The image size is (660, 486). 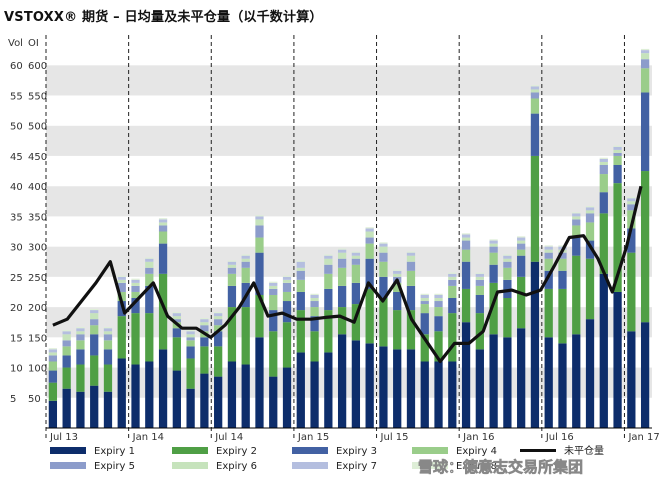 What do you see at coordinates (559, 437) in the screenshot?
I see `x-tick-label: Jul 16` at bounding box center [559, 437].